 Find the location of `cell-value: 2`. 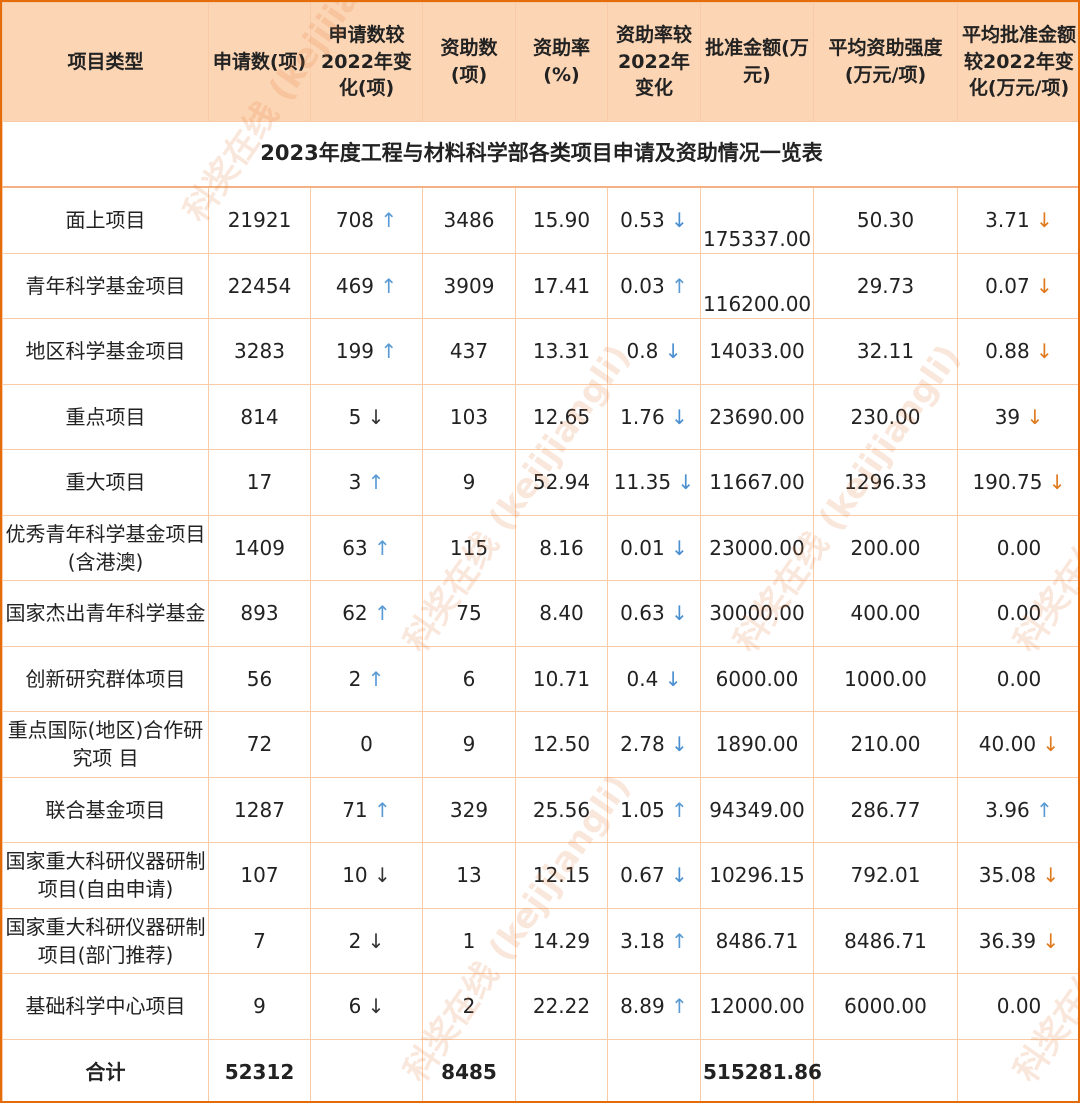

cell-value: 2 is located at coordinates (469, 1006).